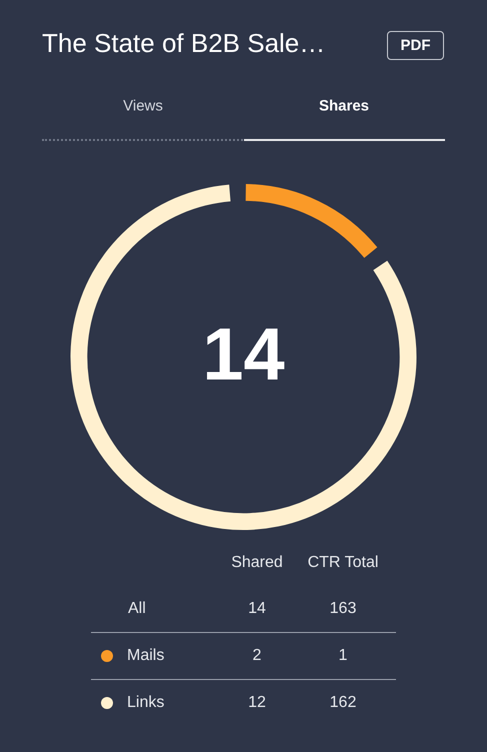  Describe the element at coordinates (145, 703) in the screenshot. I see `legend-label: Links` at that location.